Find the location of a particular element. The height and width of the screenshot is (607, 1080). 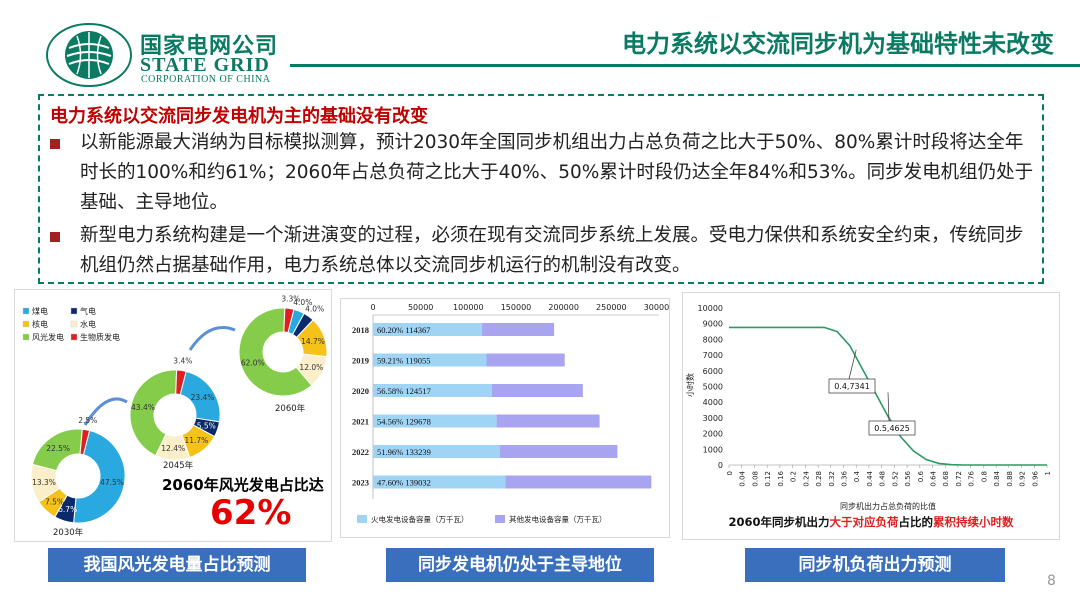

x-tick-label: 0.36 is located at coordinates (844, 478).